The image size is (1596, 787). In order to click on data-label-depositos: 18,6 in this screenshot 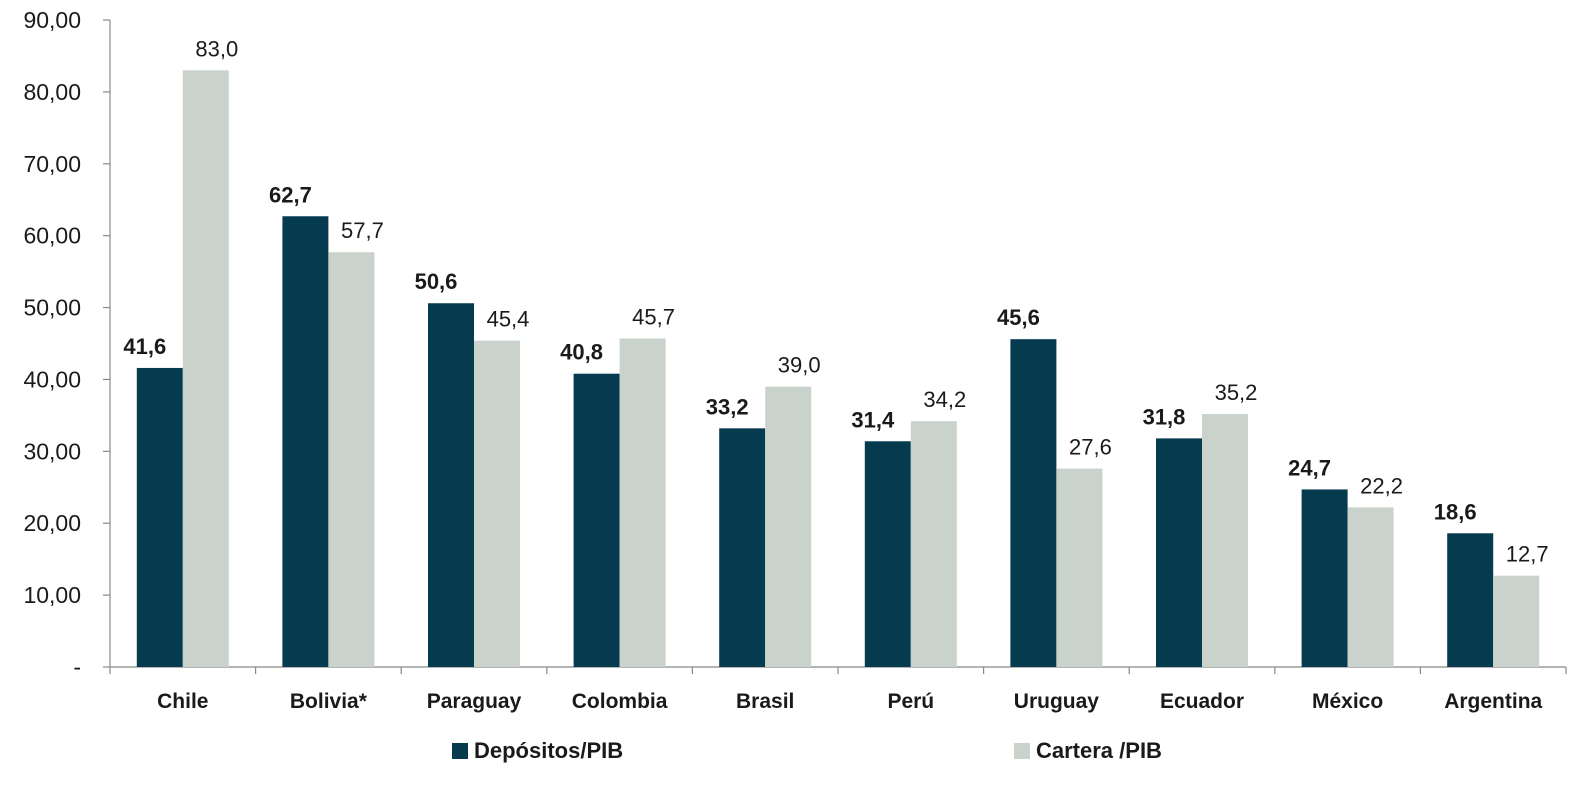, I will do `click(1455, 511)`.